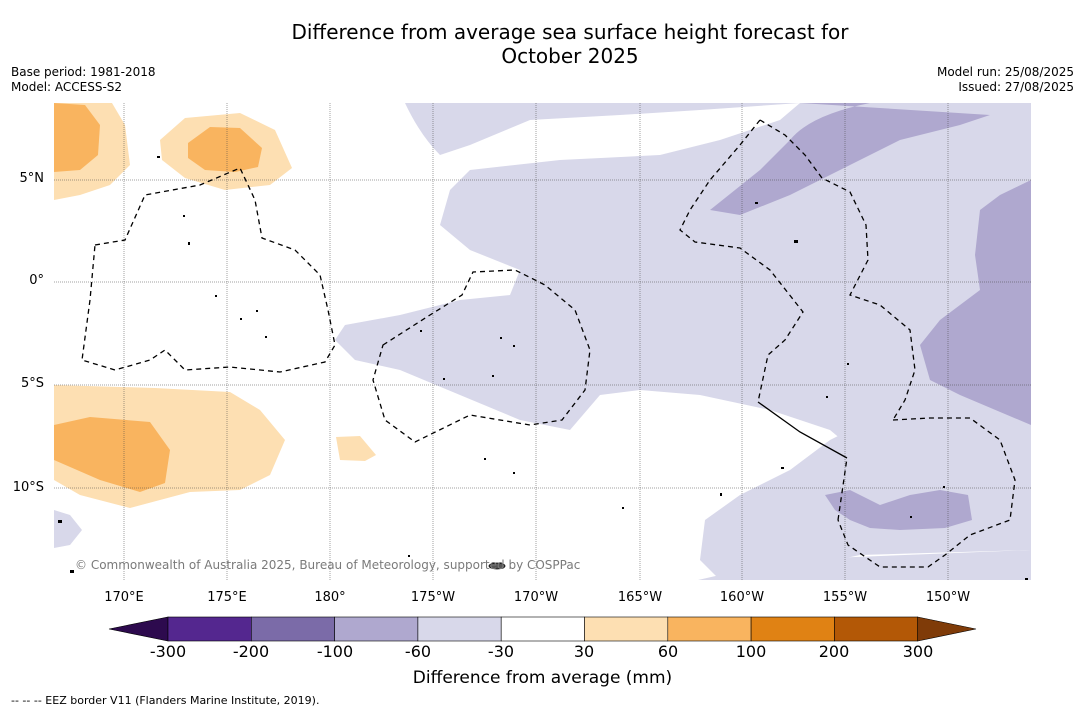 The width and height of the screenshot is (1085, 713). I want to click on anomaly-region-light-orange-small, so click(356, 448).